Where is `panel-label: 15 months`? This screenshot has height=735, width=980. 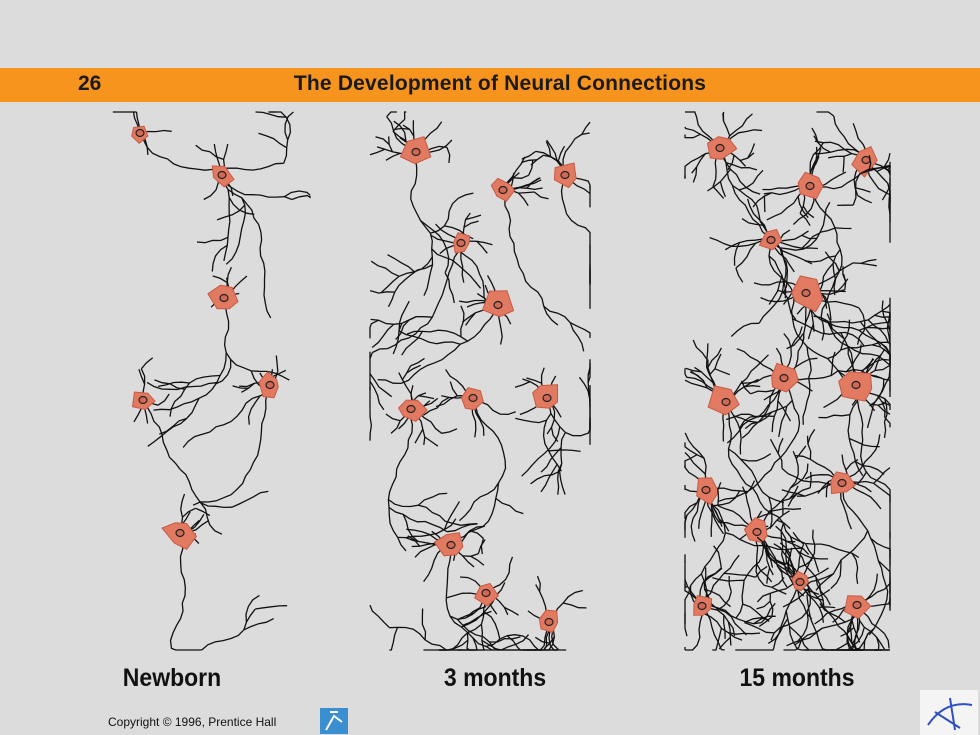
panel-label: 15 months is located at coordinates (797, 678).